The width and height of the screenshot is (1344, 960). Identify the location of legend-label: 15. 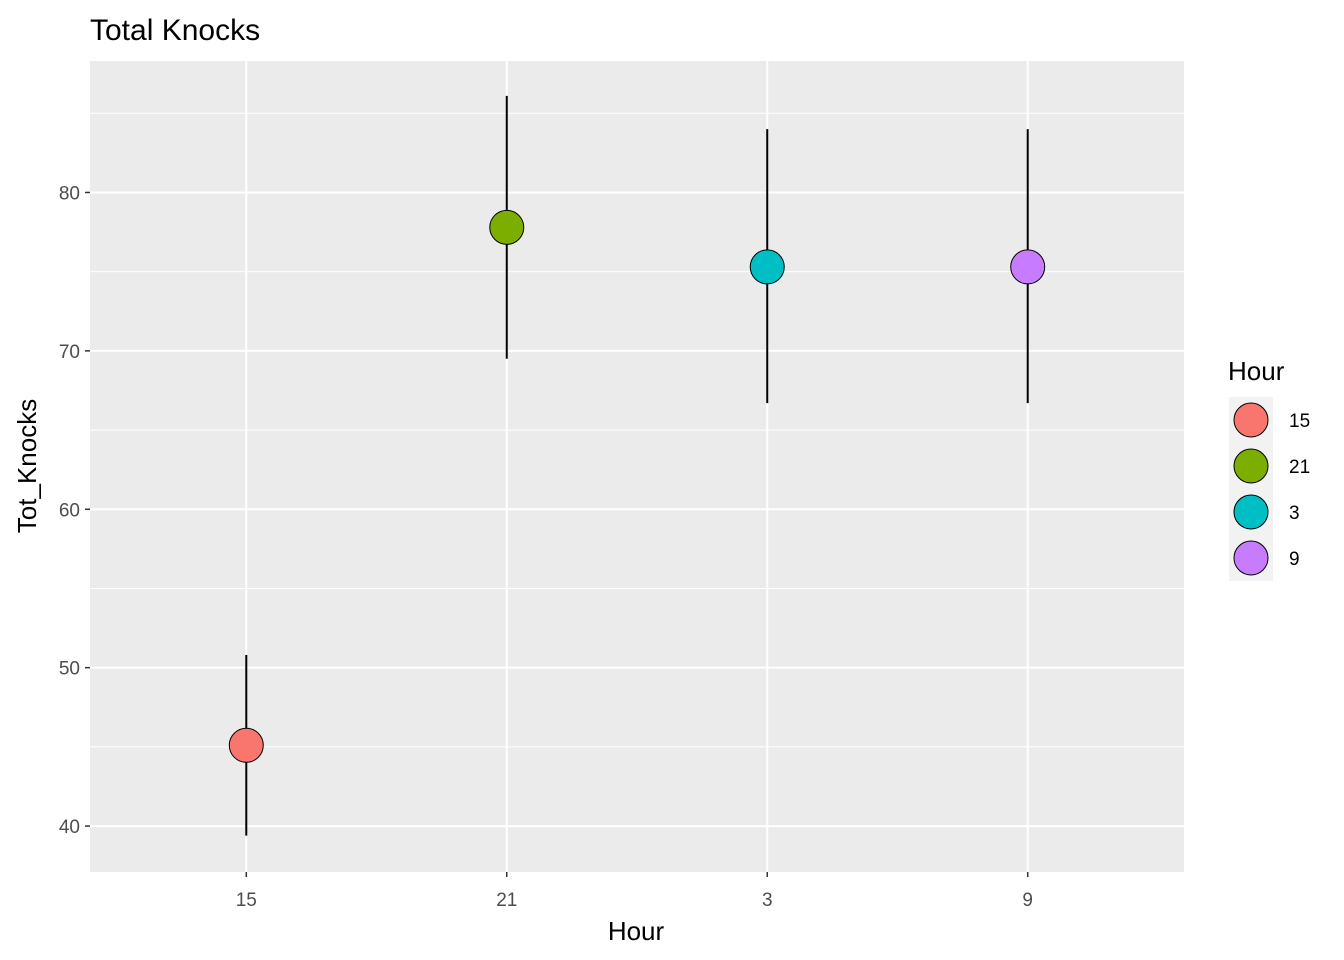
(1299, 421).